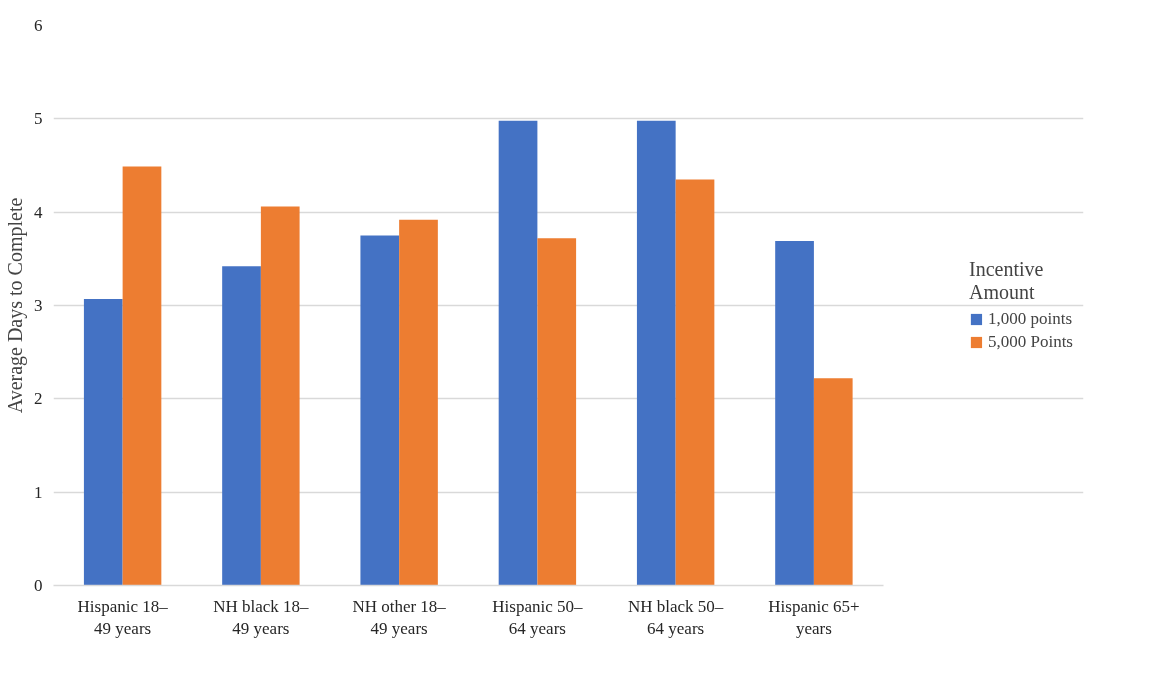 This screenshot has width=1157, height=686. Describe the element at coordinates (1006, 281) in the screenshot. I see `legend-title: Incentive Amount` at that location.